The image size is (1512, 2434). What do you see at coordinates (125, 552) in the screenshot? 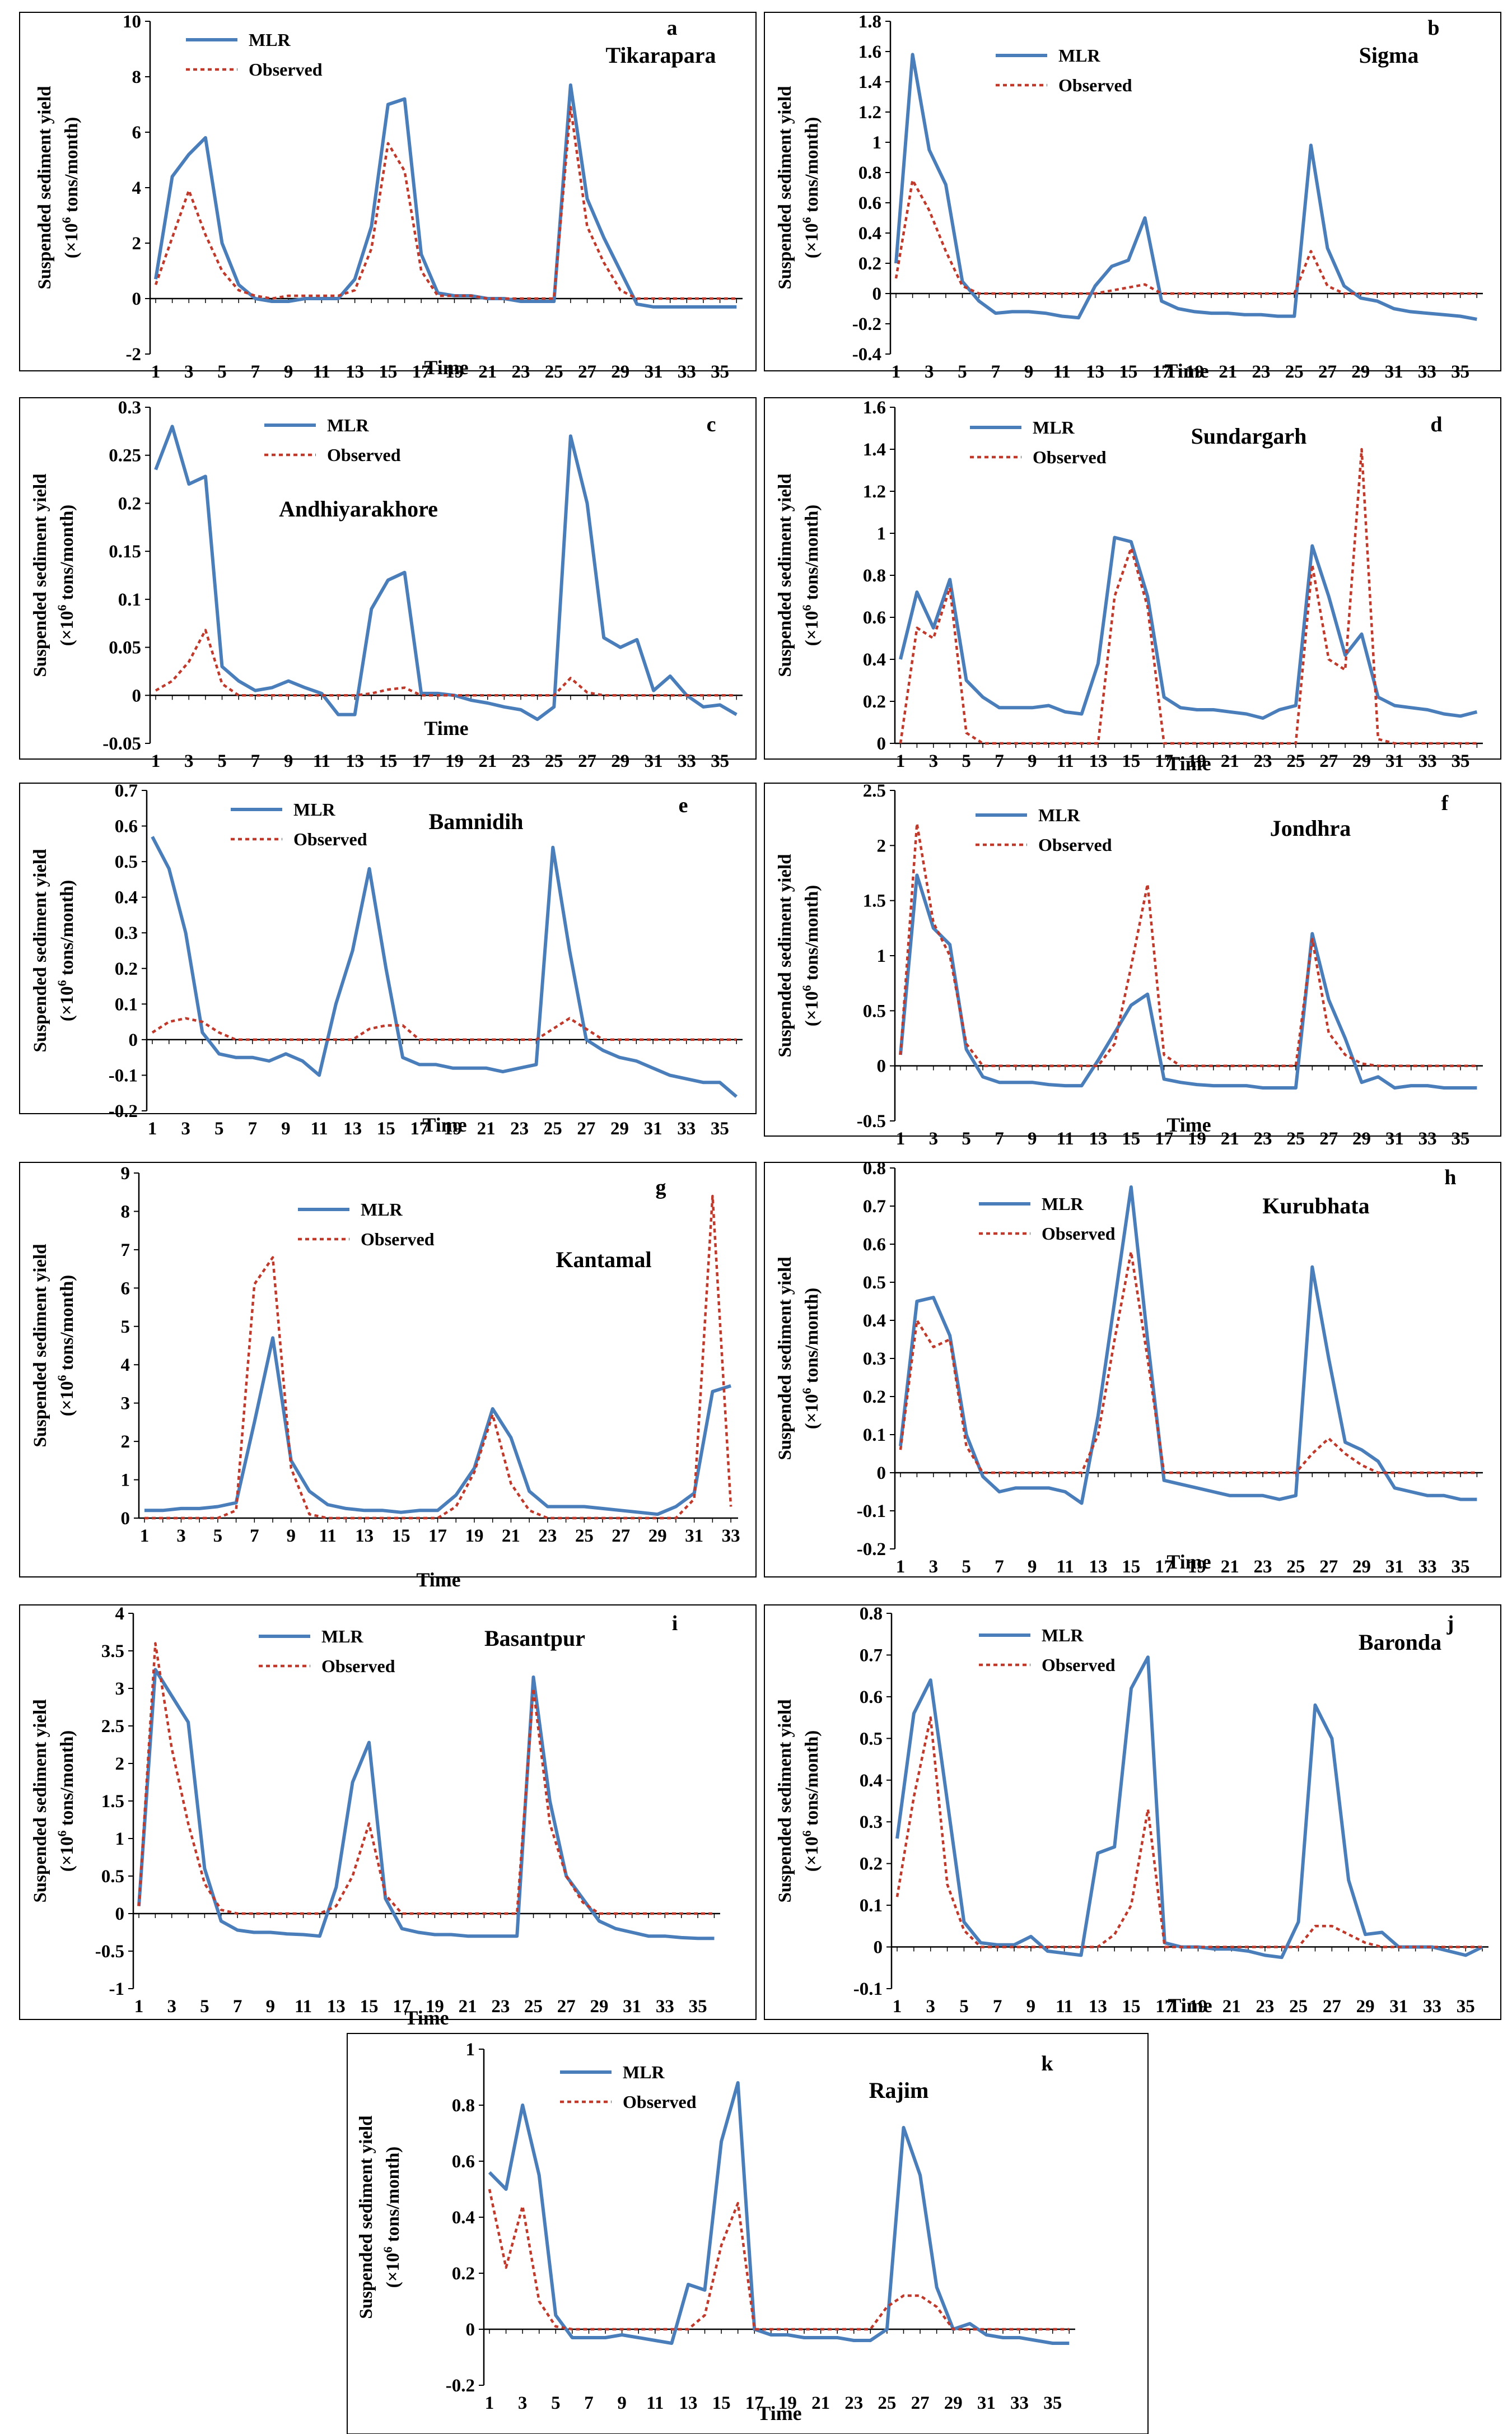
I see `y-tick-label: 0.15` at bounding box center [125, 552].